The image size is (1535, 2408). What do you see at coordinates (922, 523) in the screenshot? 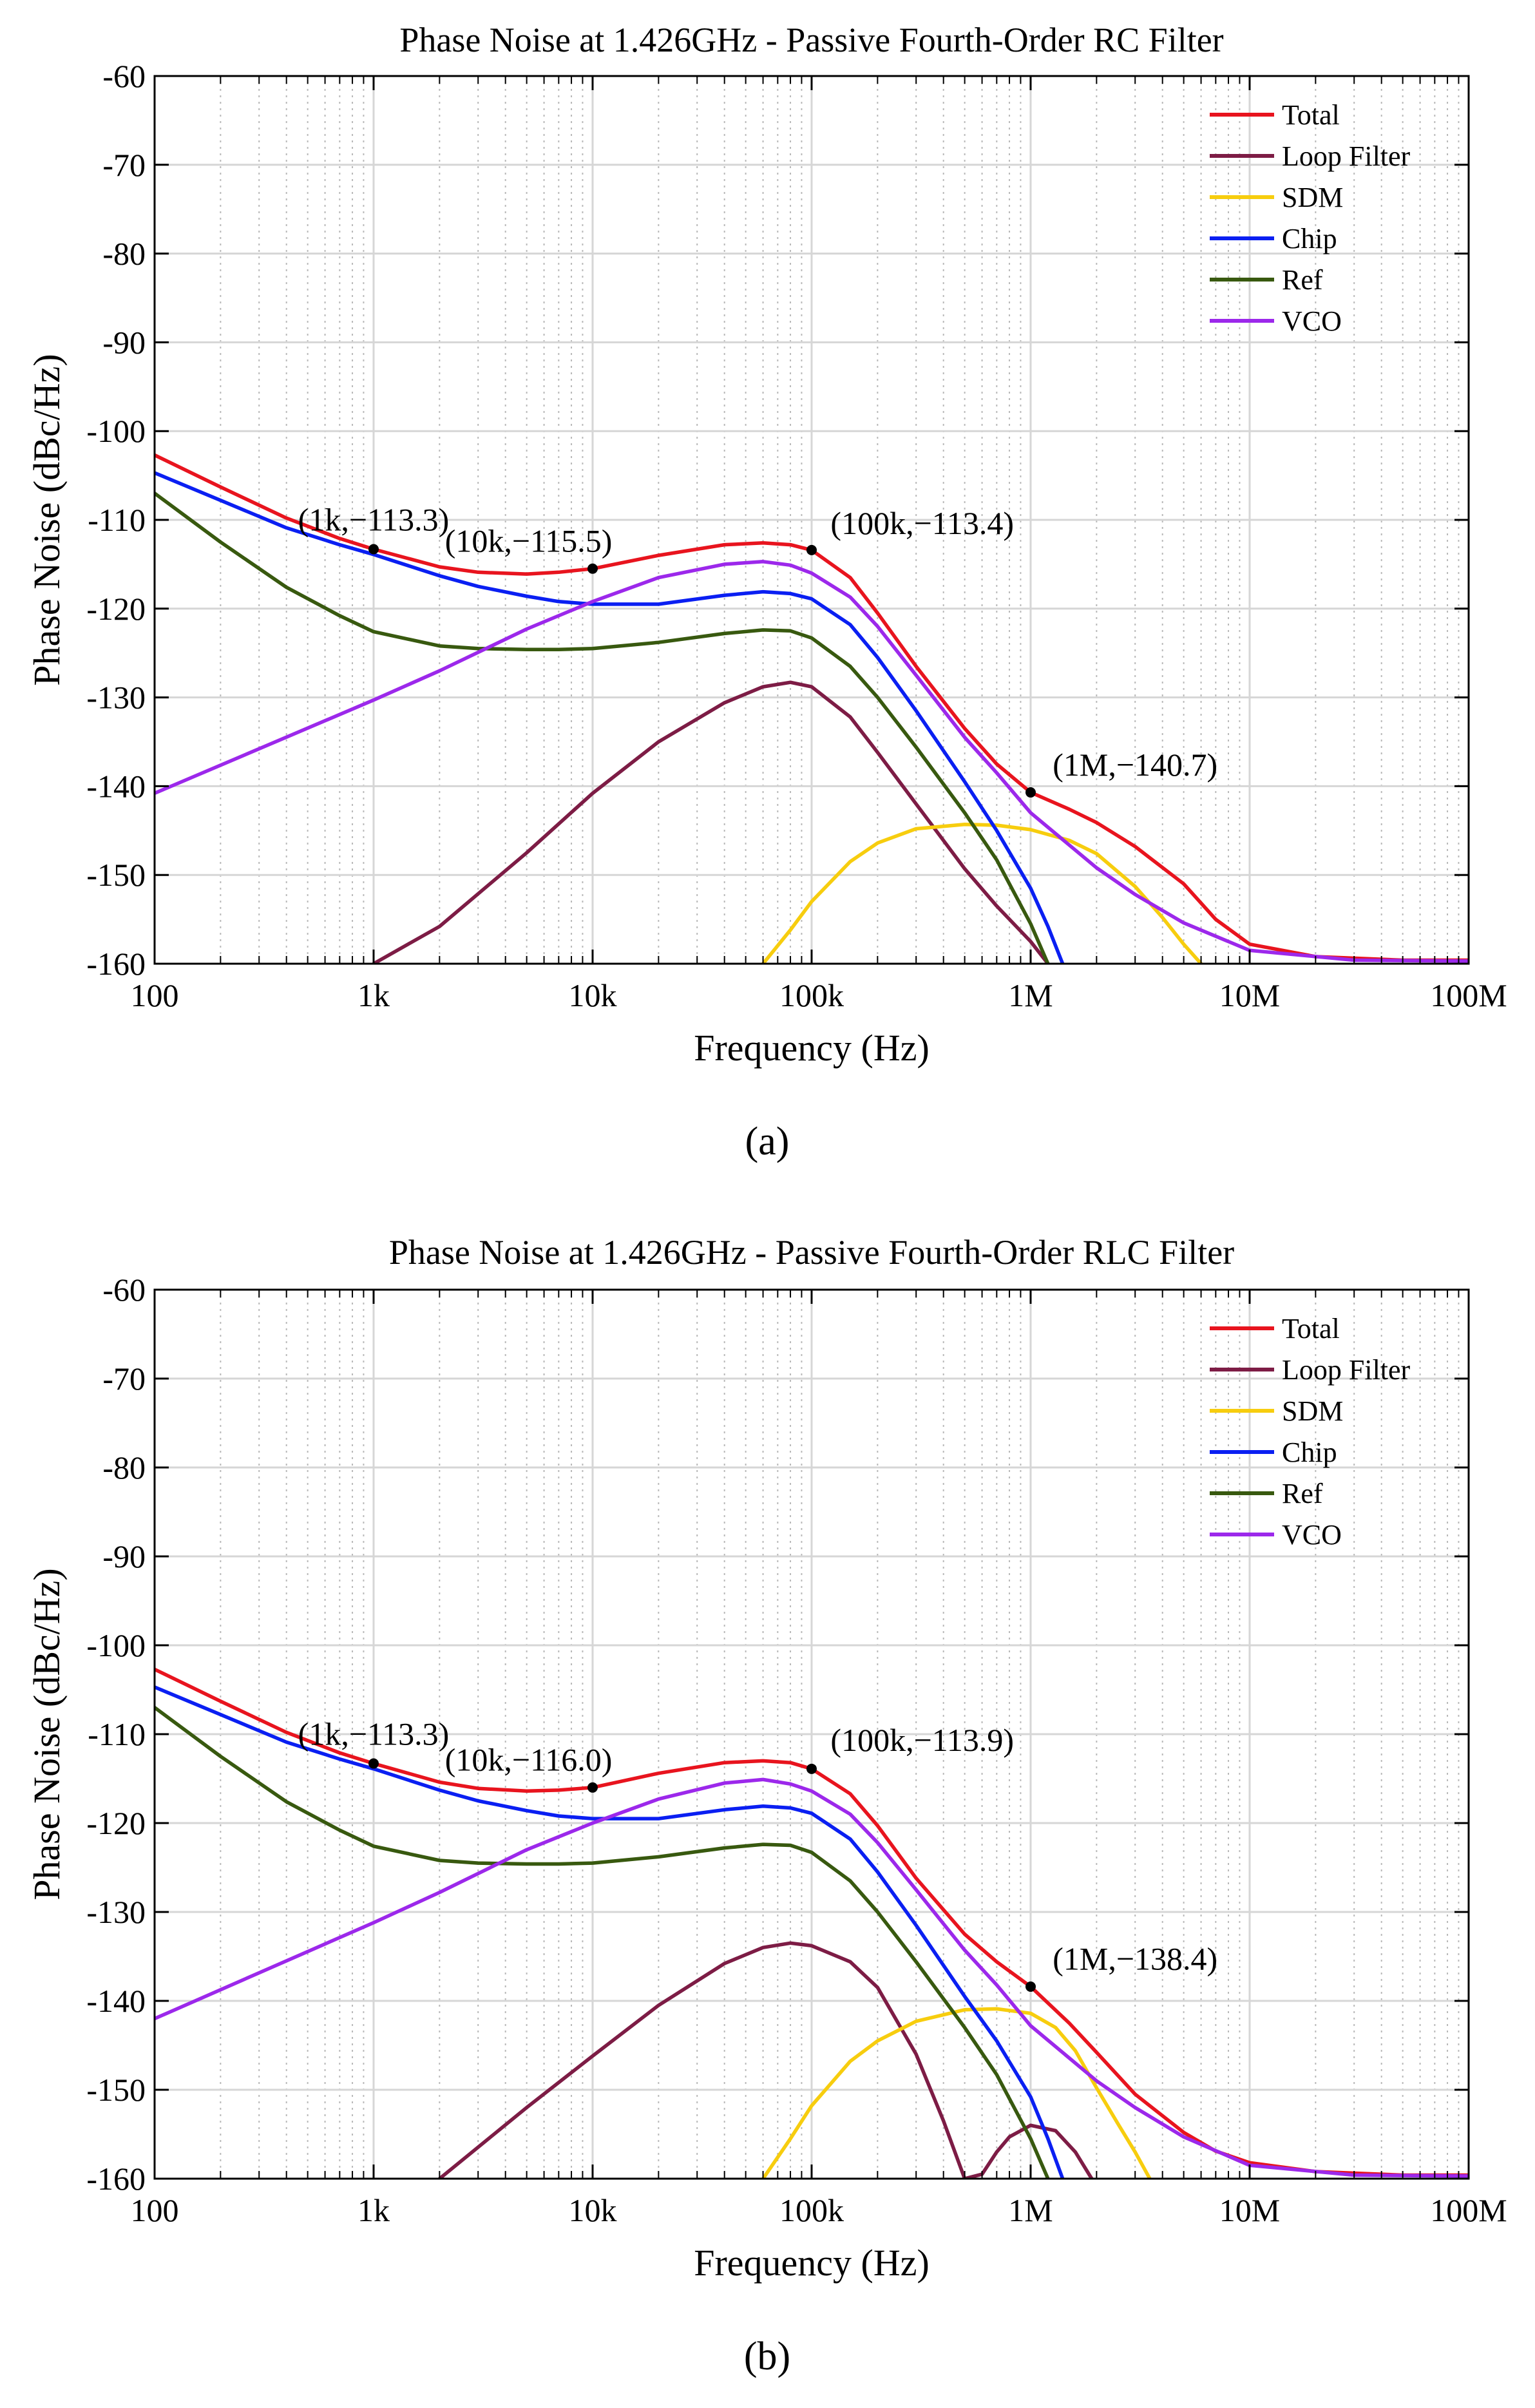
I see `annotation-label: (100k,−113.4)` at bounding box center [922, 523].